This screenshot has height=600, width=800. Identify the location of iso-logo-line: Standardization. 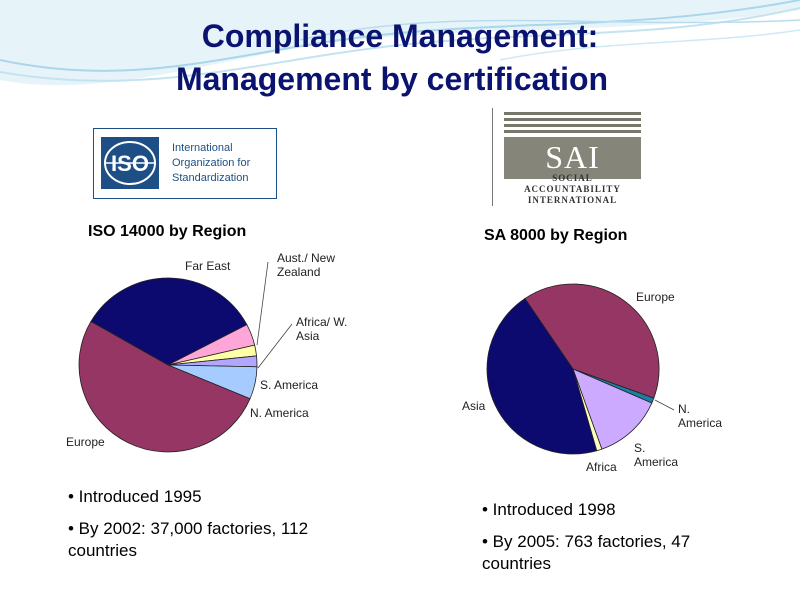
(210, 178).